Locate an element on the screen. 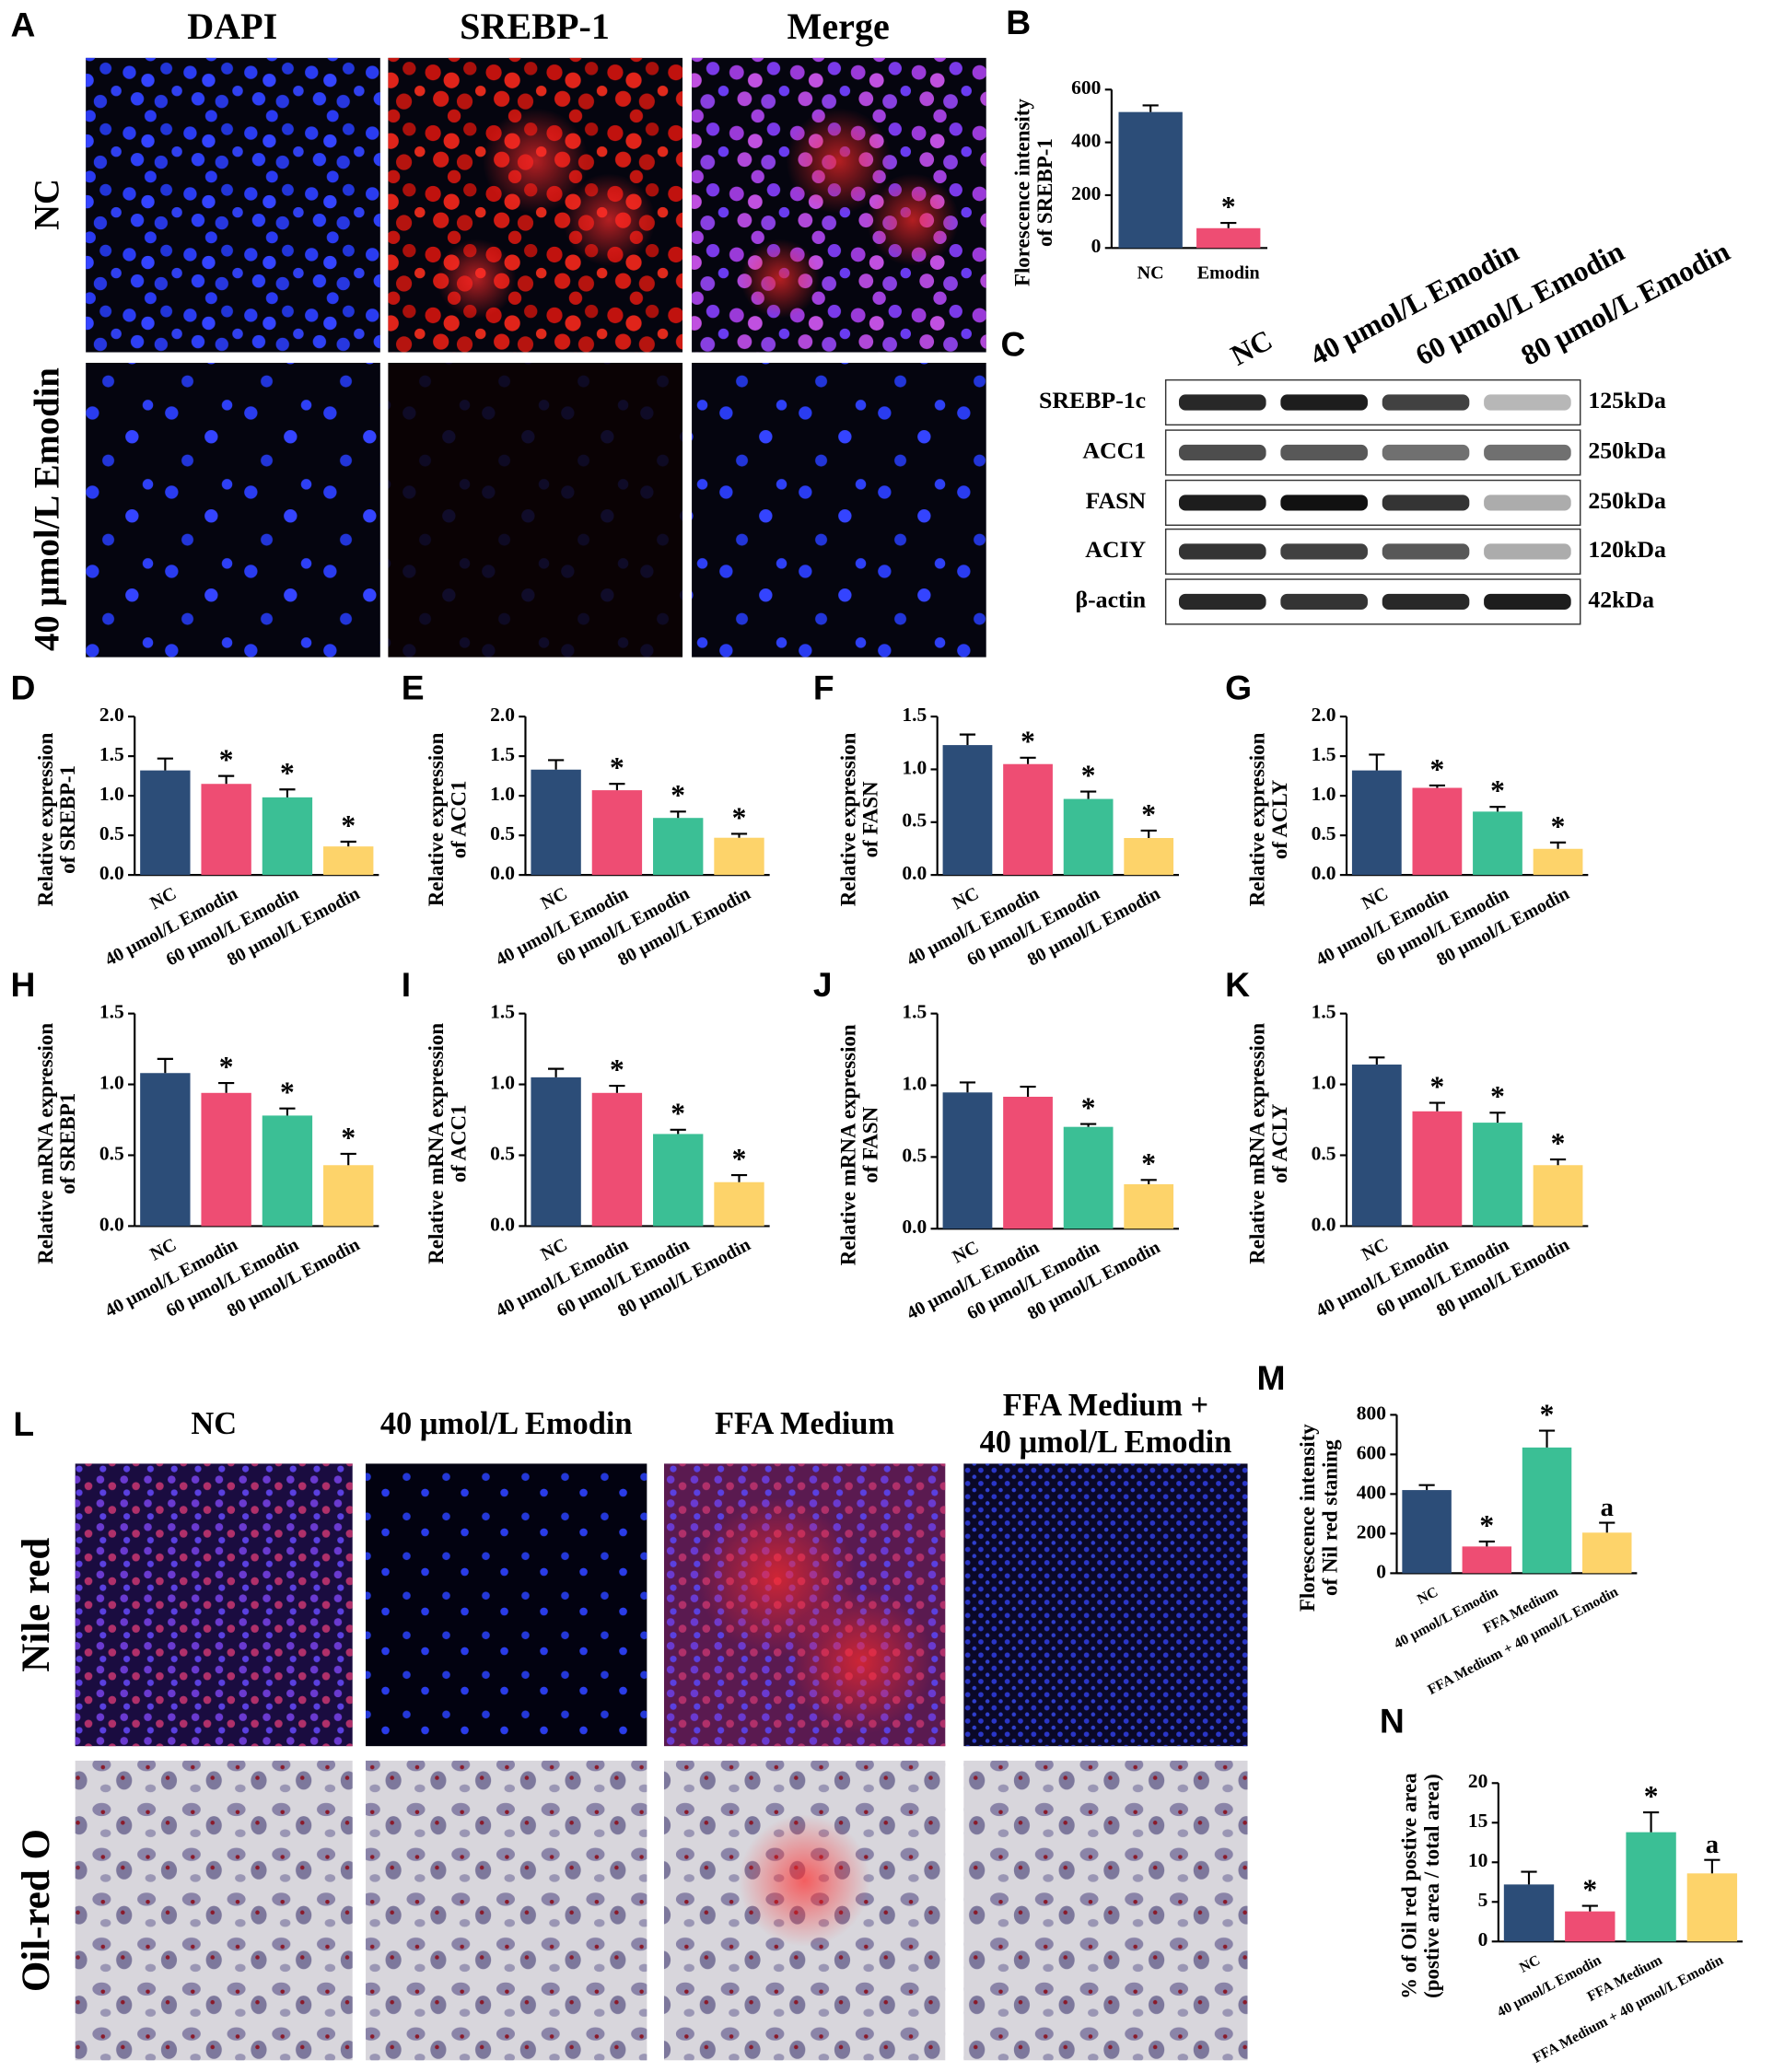  column-header: Merge is located at coordinates (838, 26).